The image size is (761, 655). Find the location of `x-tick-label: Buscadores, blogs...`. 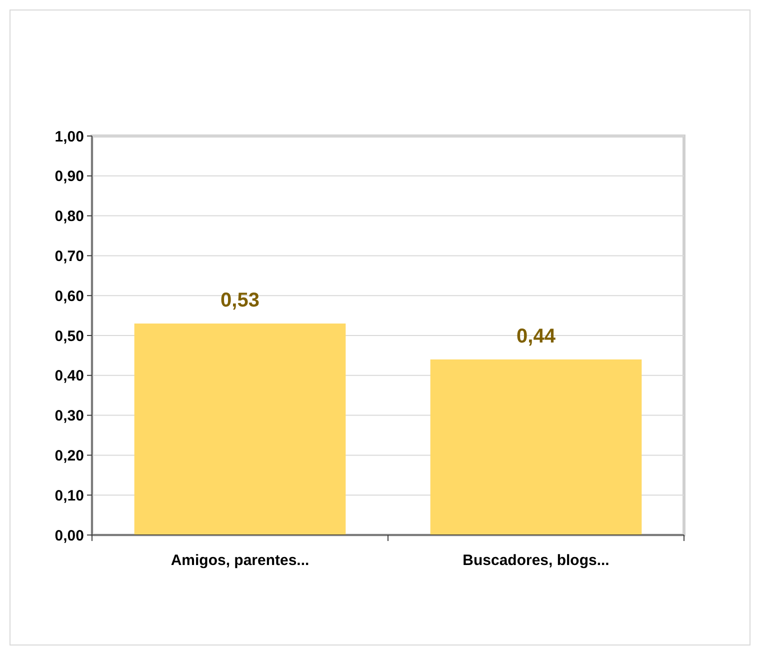

x-tick-label: Buscadores, blogs... is located at coordinates (536, 560).